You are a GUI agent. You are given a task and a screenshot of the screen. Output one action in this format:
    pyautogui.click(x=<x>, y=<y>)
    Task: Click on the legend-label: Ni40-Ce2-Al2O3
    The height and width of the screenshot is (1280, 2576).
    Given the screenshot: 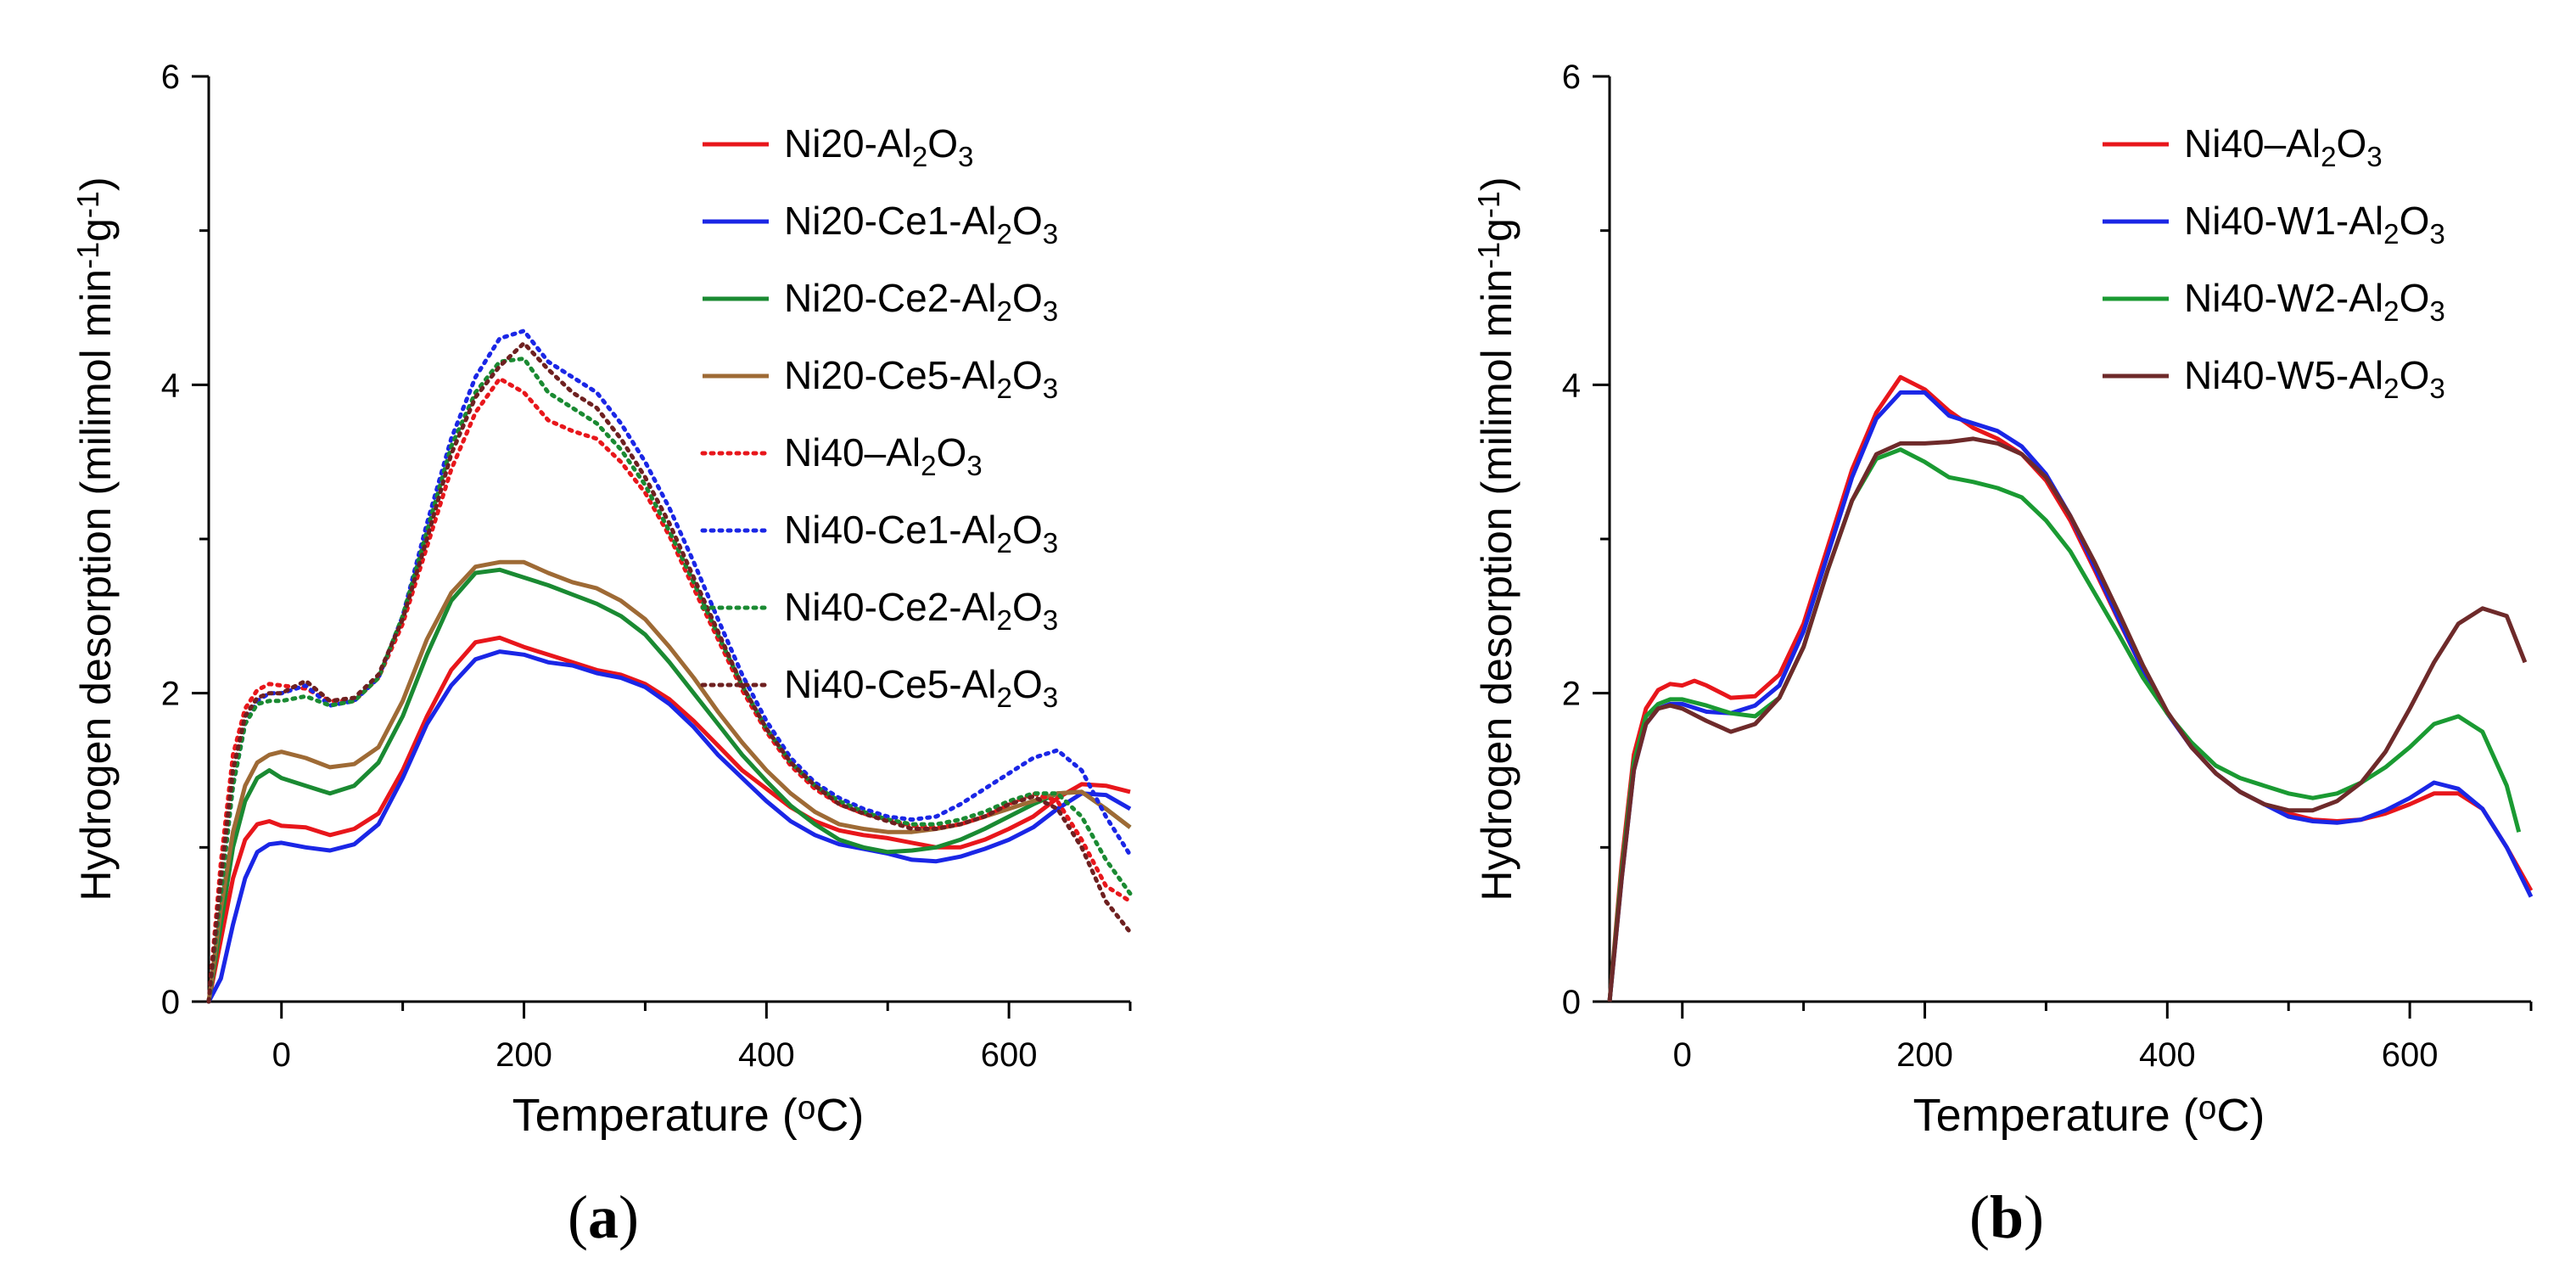 What is the action you would take?
    pyautogui.click(x=921, y=611)
    